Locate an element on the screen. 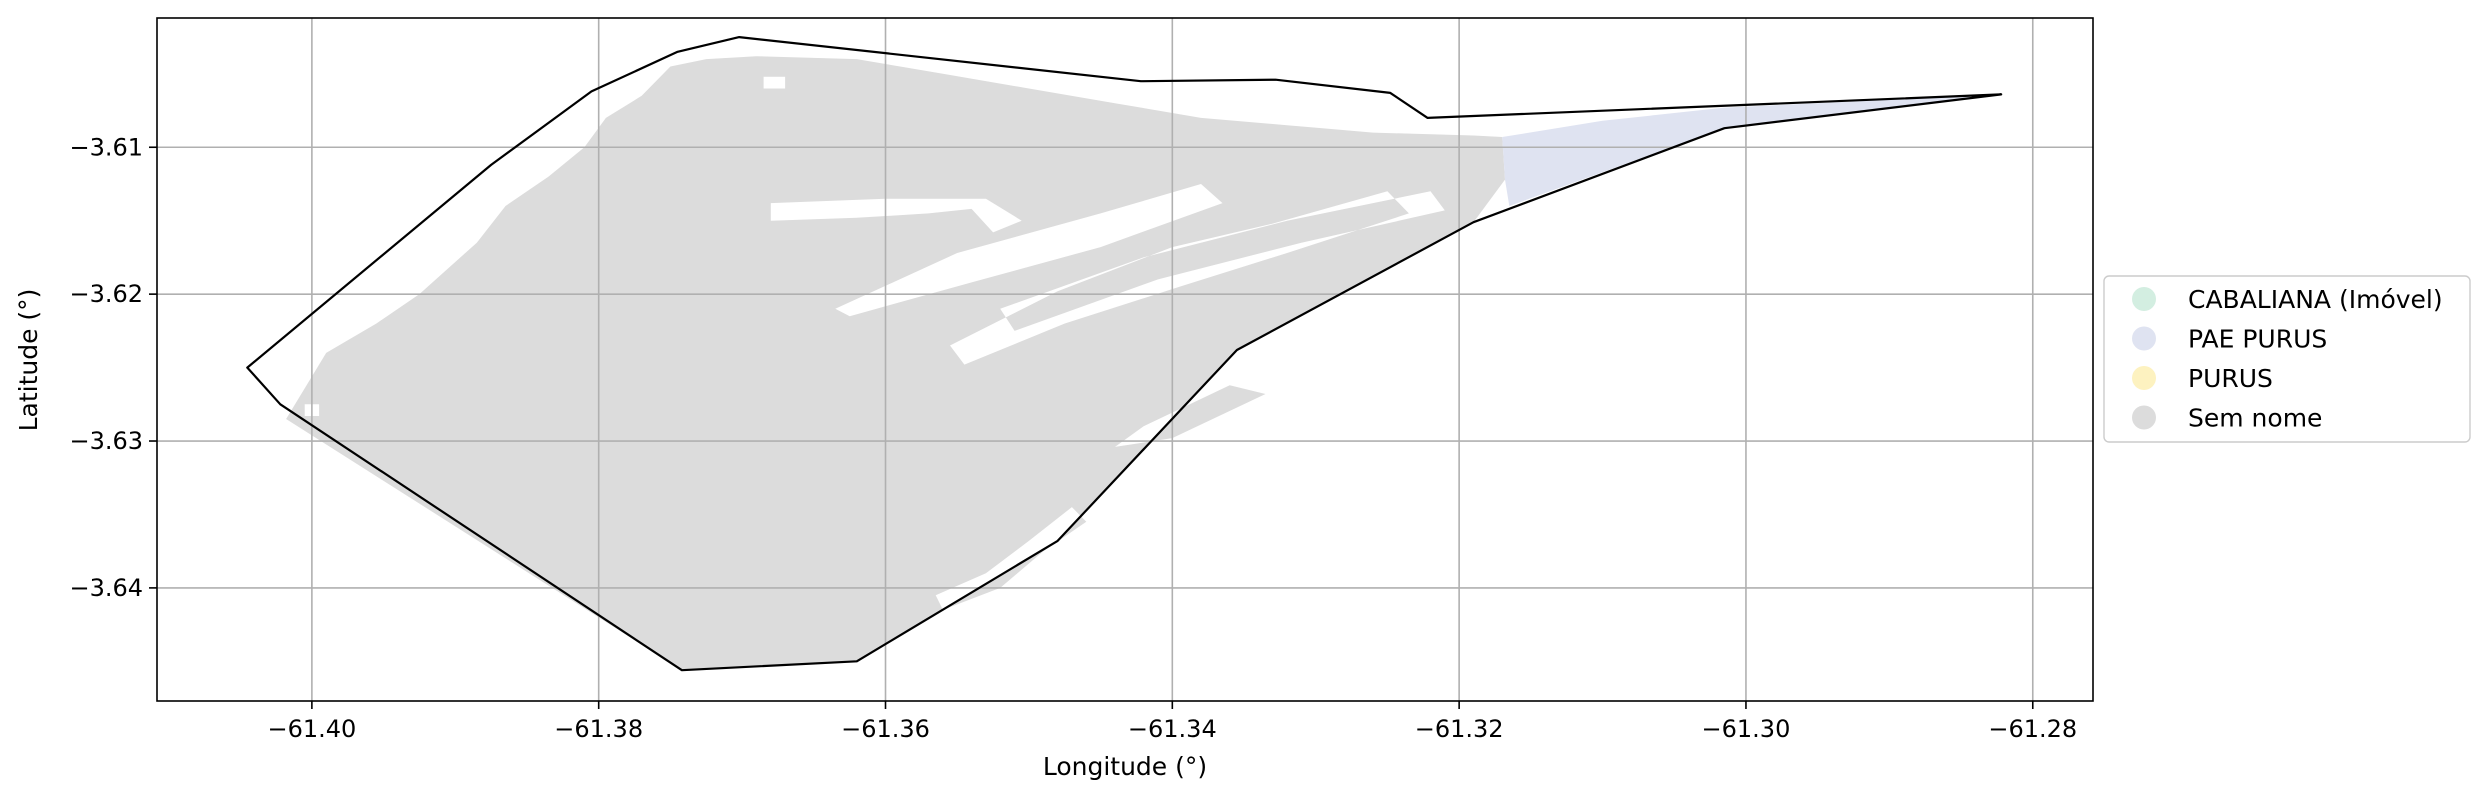  x-tick-label: −61.30 is located at coordinates (1746, 729).